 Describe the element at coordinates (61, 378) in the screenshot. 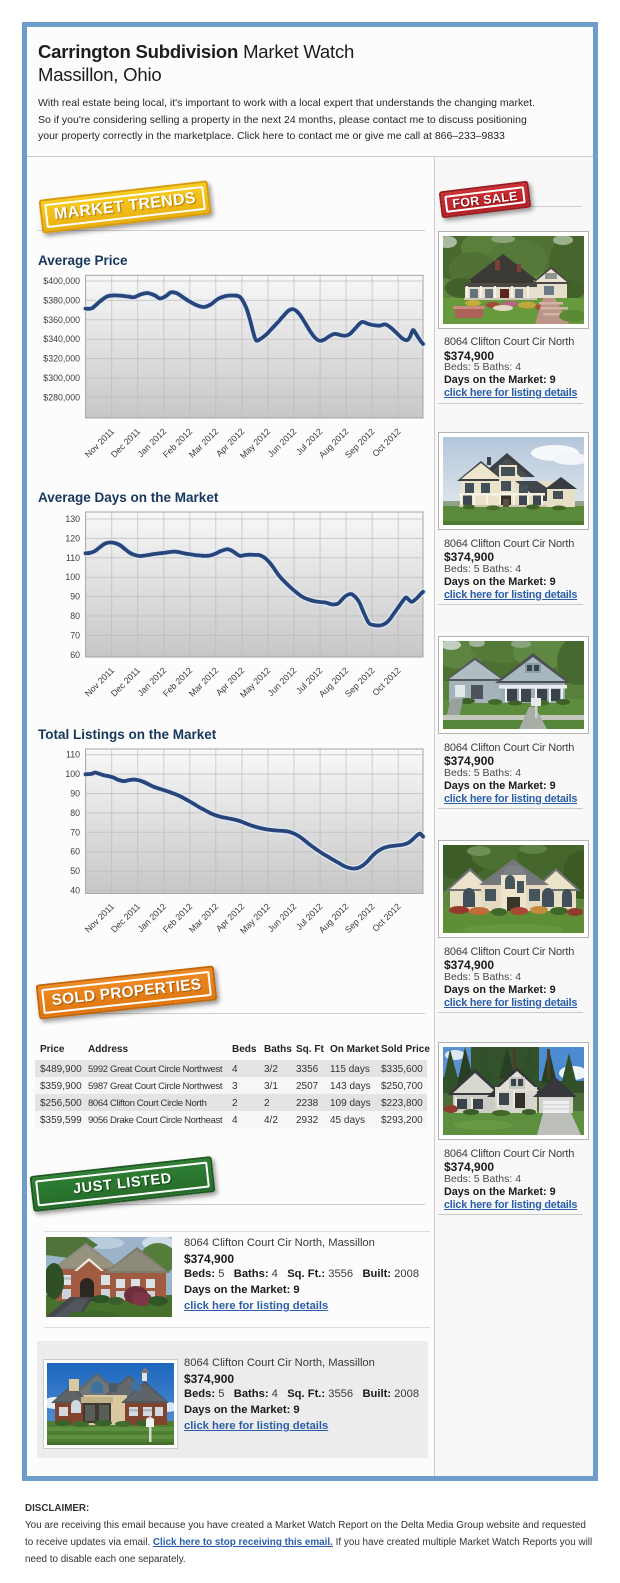

I see `svg-text: $300,000` at that location.